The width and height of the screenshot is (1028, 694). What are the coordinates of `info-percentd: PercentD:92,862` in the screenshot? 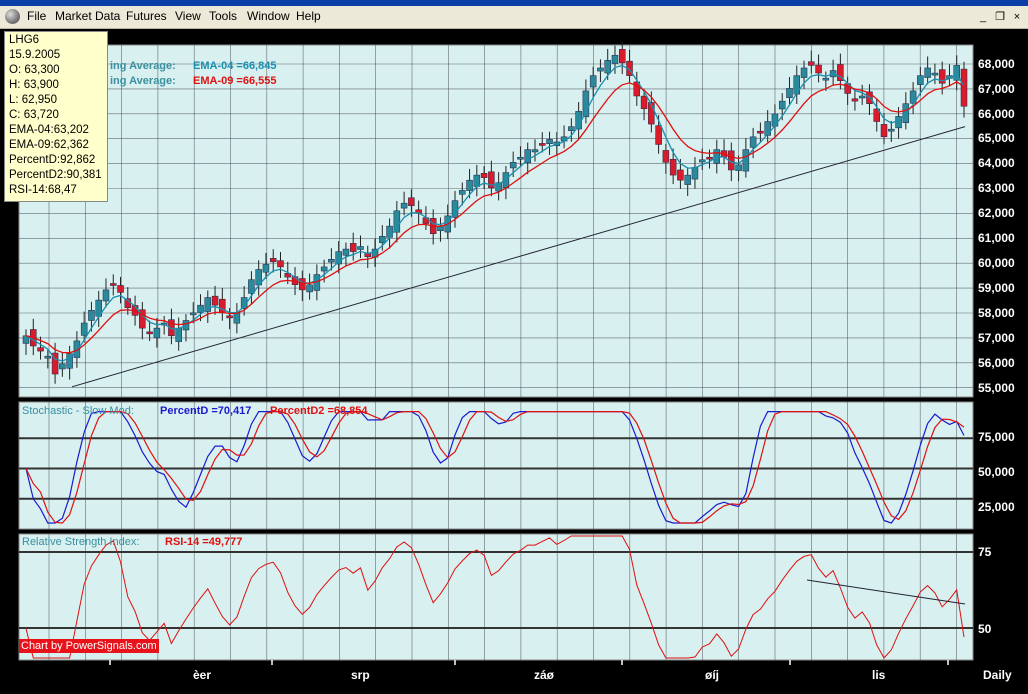 It's located at (52, 160).